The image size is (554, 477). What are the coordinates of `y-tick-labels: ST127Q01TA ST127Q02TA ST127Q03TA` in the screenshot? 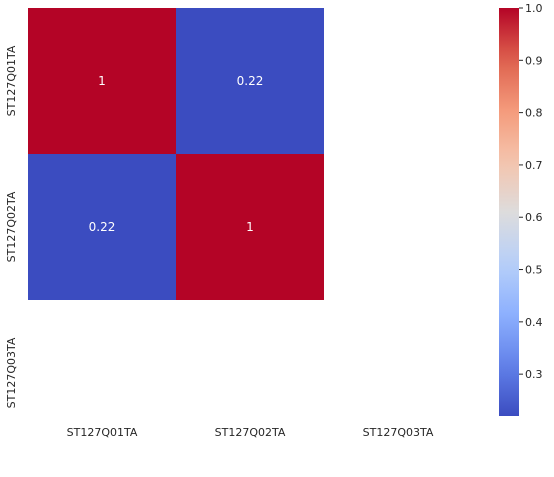 It's located at (11, 226).